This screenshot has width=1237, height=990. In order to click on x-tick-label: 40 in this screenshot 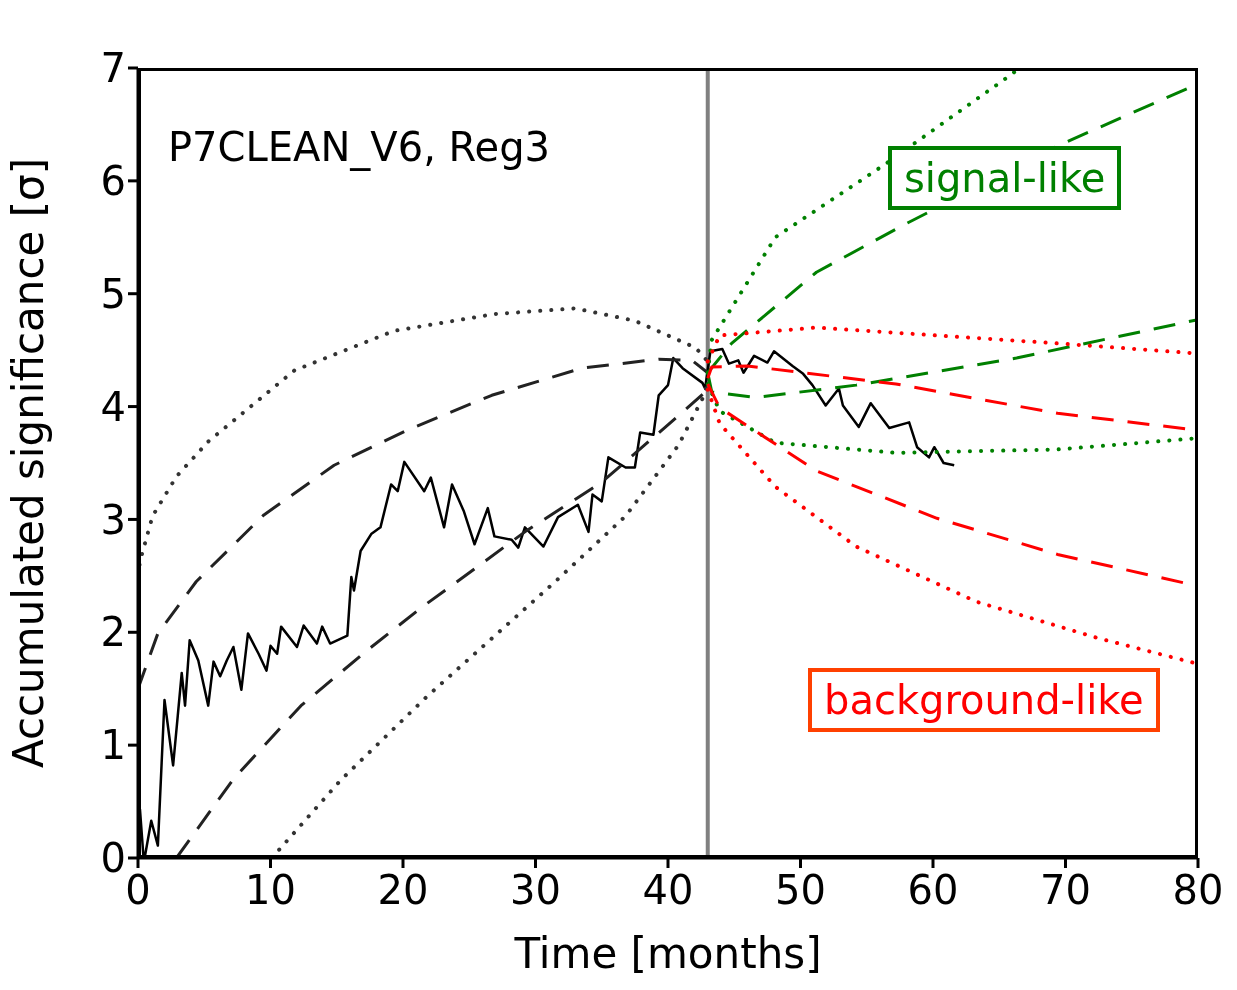, I will do `click(668, 890)`.